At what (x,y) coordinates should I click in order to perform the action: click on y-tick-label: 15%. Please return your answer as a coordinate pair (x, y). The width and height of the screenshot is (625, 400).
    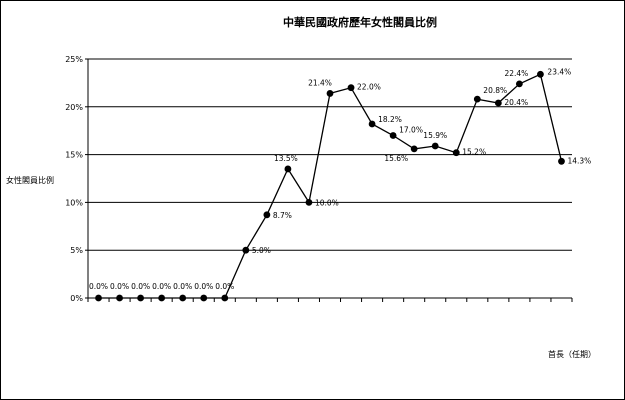
    Looking at the image, I should click on (74, 155).